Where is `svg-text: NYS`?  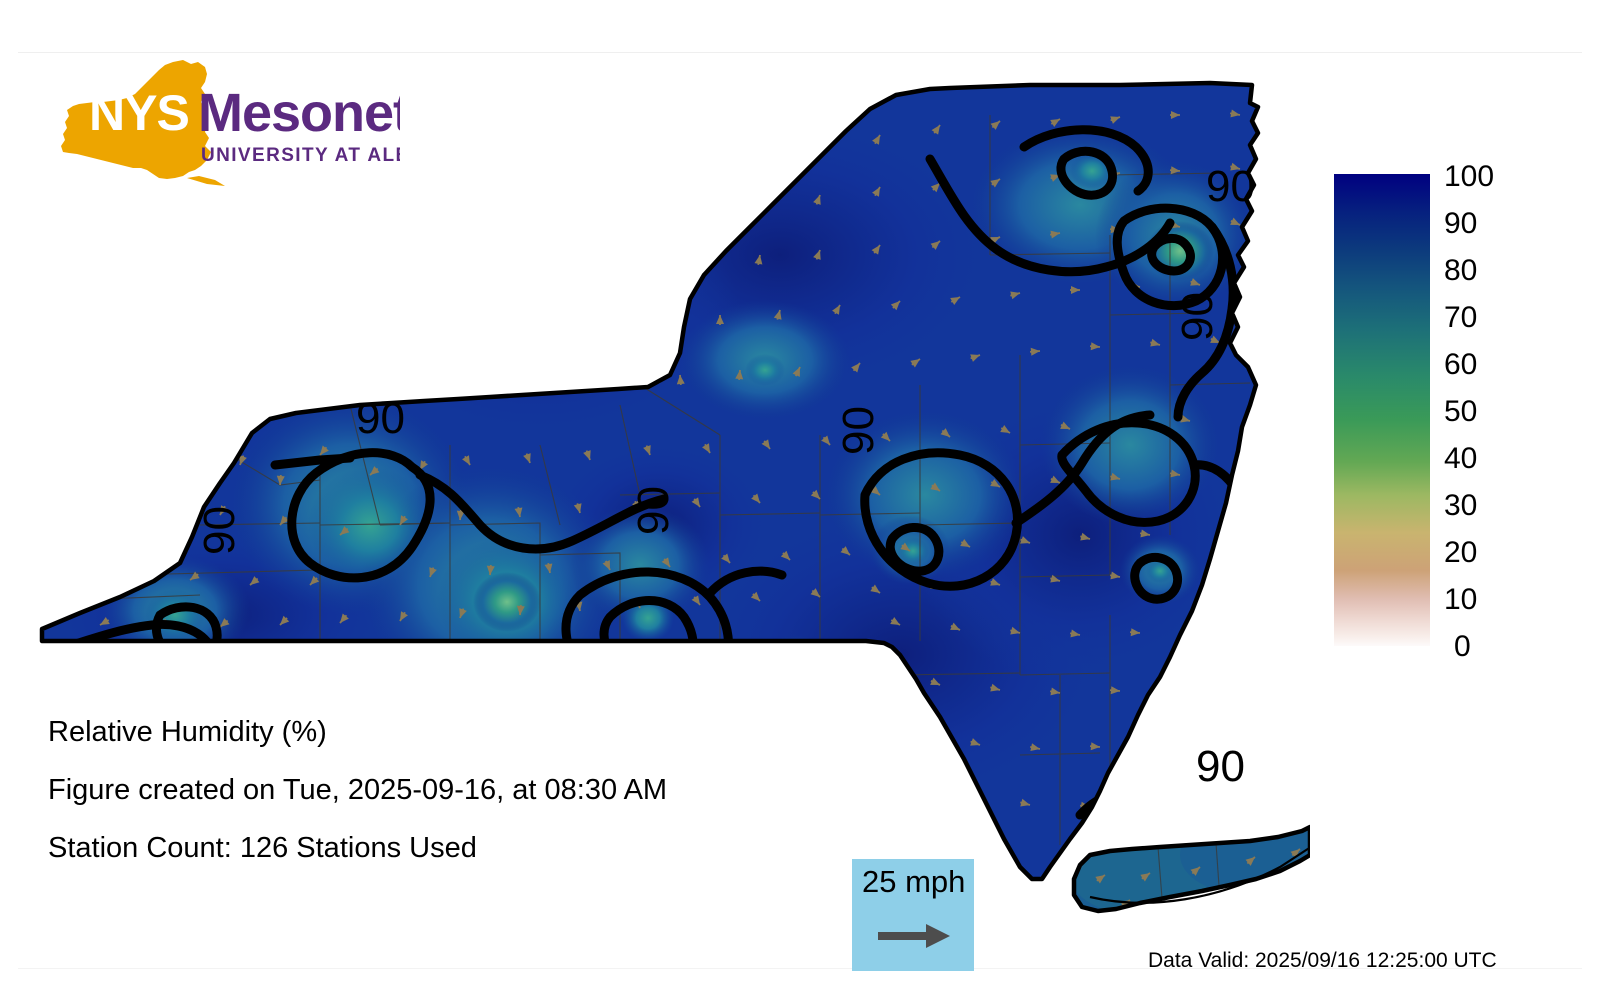
svg-text: NYS is located at coordinates (139, 113).